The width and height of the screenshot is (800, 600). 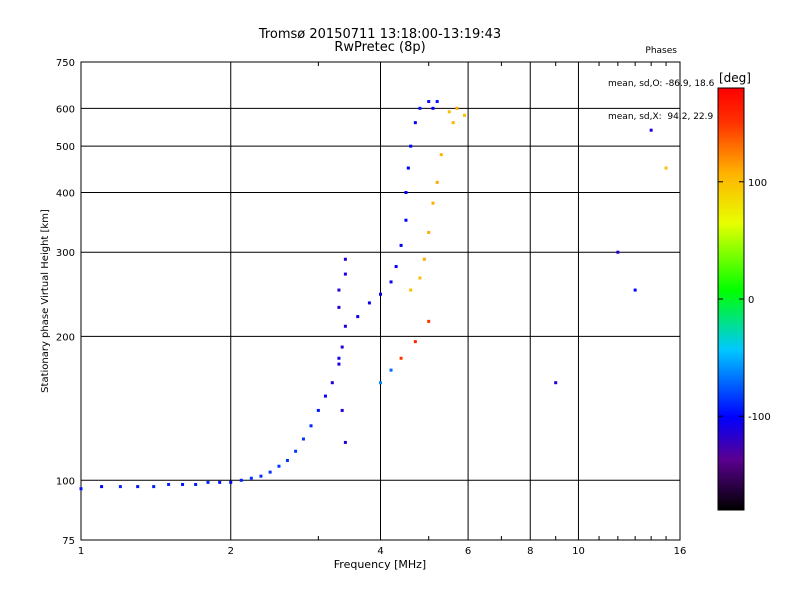 I want to click on x-tick-label: 16, so click(x=680, y=551).